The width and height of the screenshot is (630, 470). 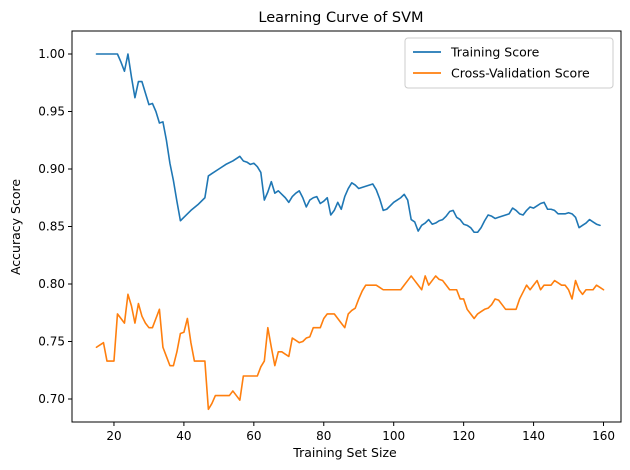 I want to click on y-axis-title: Accuracy Score, so click(x=15, y=227).